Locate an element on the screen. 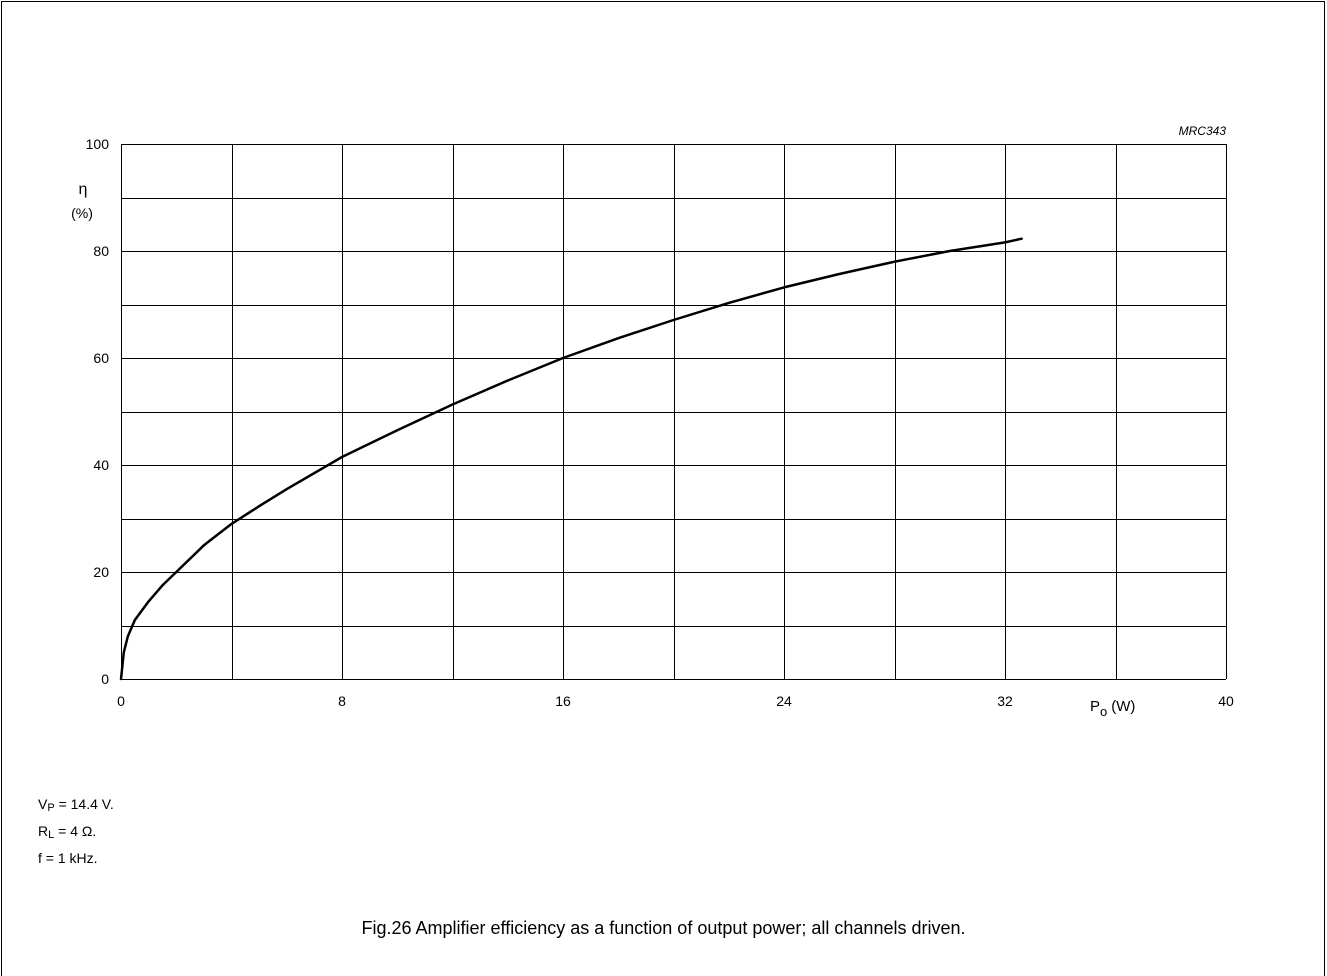 This screenshot has width=1327, height=976. y-tick-label: 0 is located at coordinates (105, 679).